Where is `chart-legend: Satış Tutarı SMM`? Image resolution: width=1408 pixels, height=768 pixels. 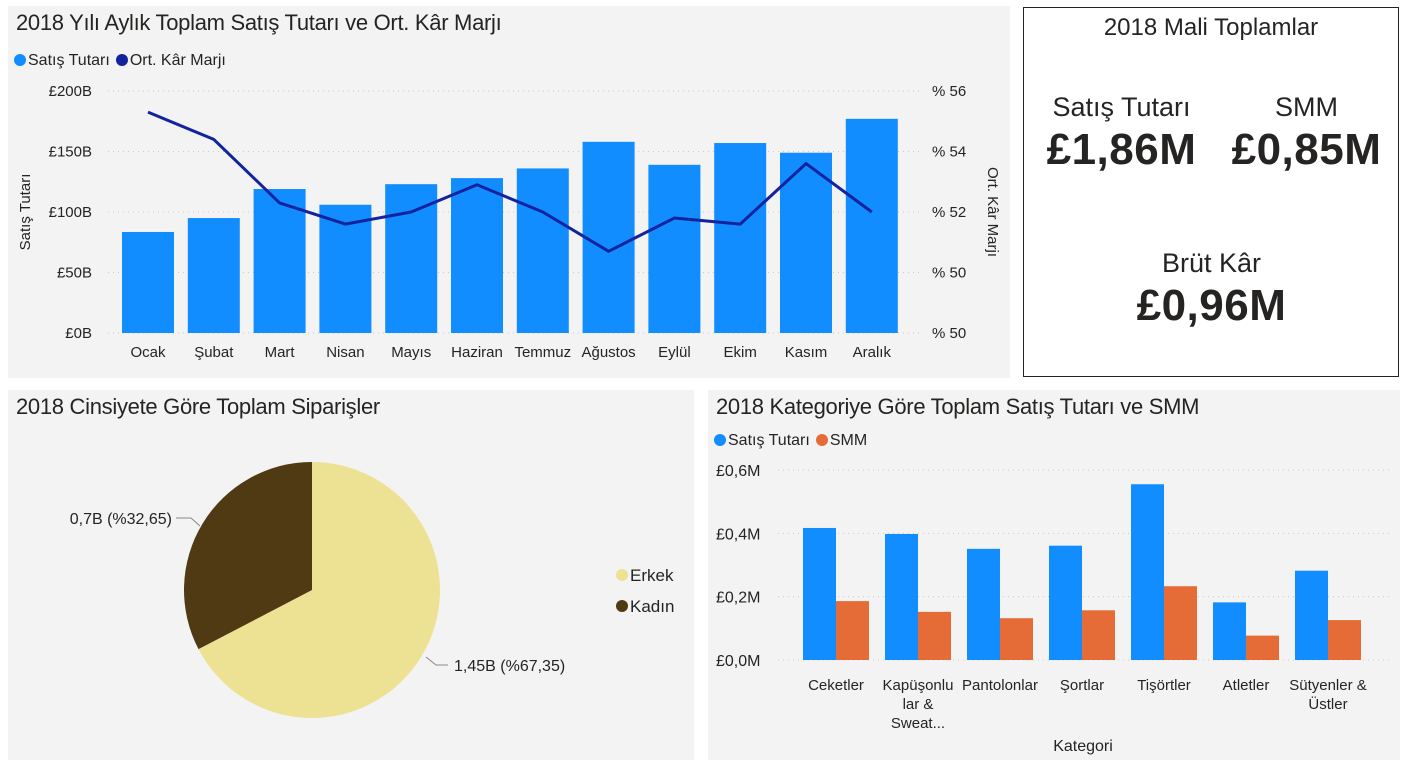 chart-legend: Satış Tutarı SMM is located at coordinates (790, 441).